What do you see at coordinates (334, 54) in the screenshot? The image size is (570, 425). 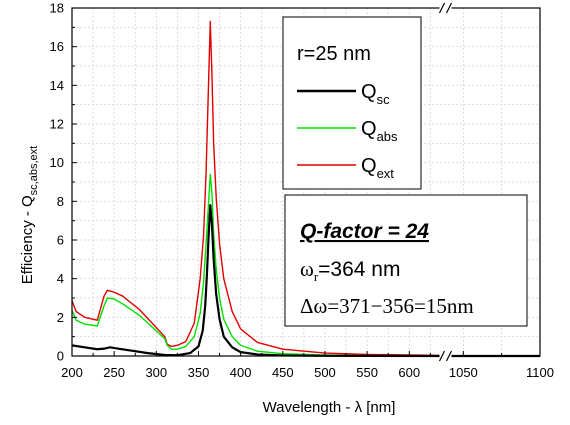 I see `legend-title: r=25 nm` at bounding box center [334, 54].